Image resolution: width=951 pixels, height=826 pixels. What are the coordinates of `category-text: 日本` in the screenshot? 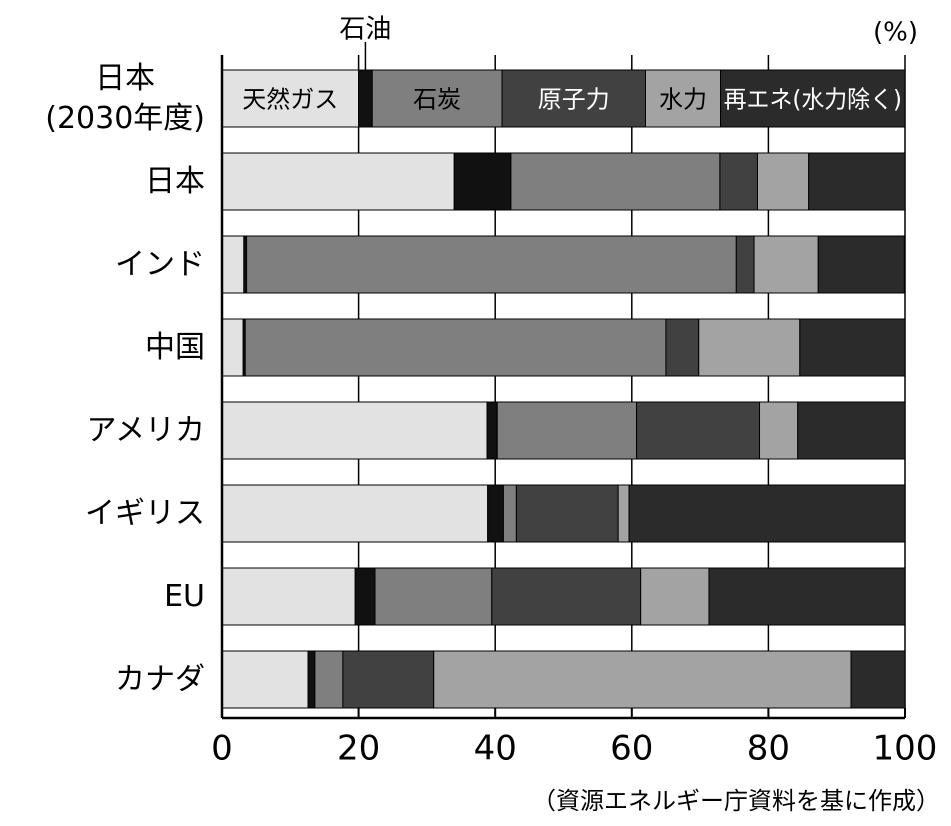 It's located at (175, 181).